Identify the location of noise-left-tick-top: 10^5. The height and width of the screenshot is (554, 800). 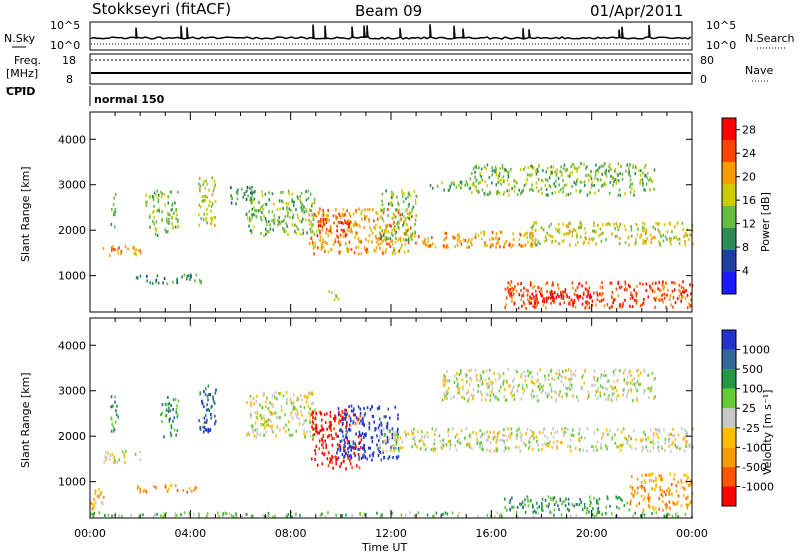
(65, 25).